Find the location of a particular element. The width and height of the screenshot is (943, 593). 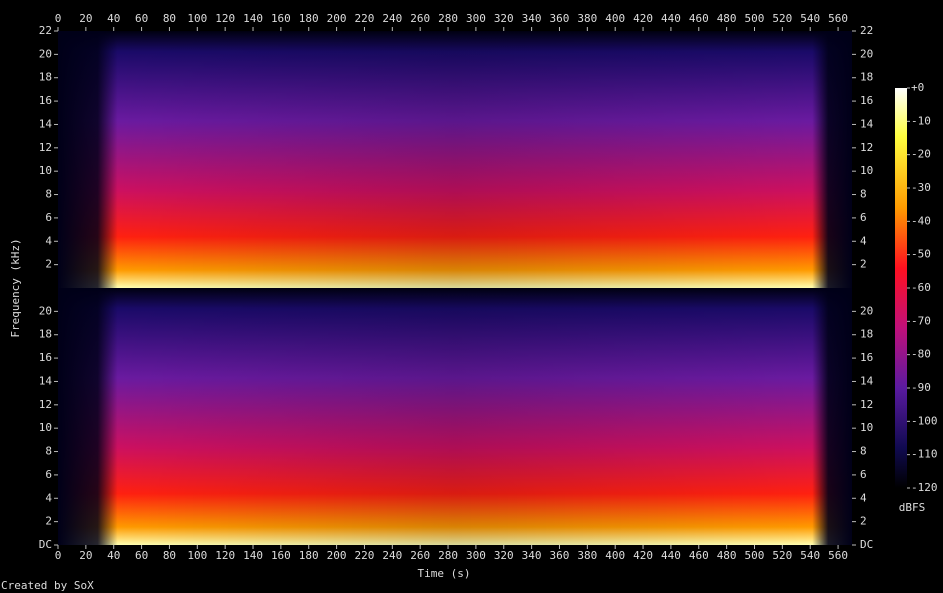

x-tick-label: 180 is located at coordinates (309, 18).